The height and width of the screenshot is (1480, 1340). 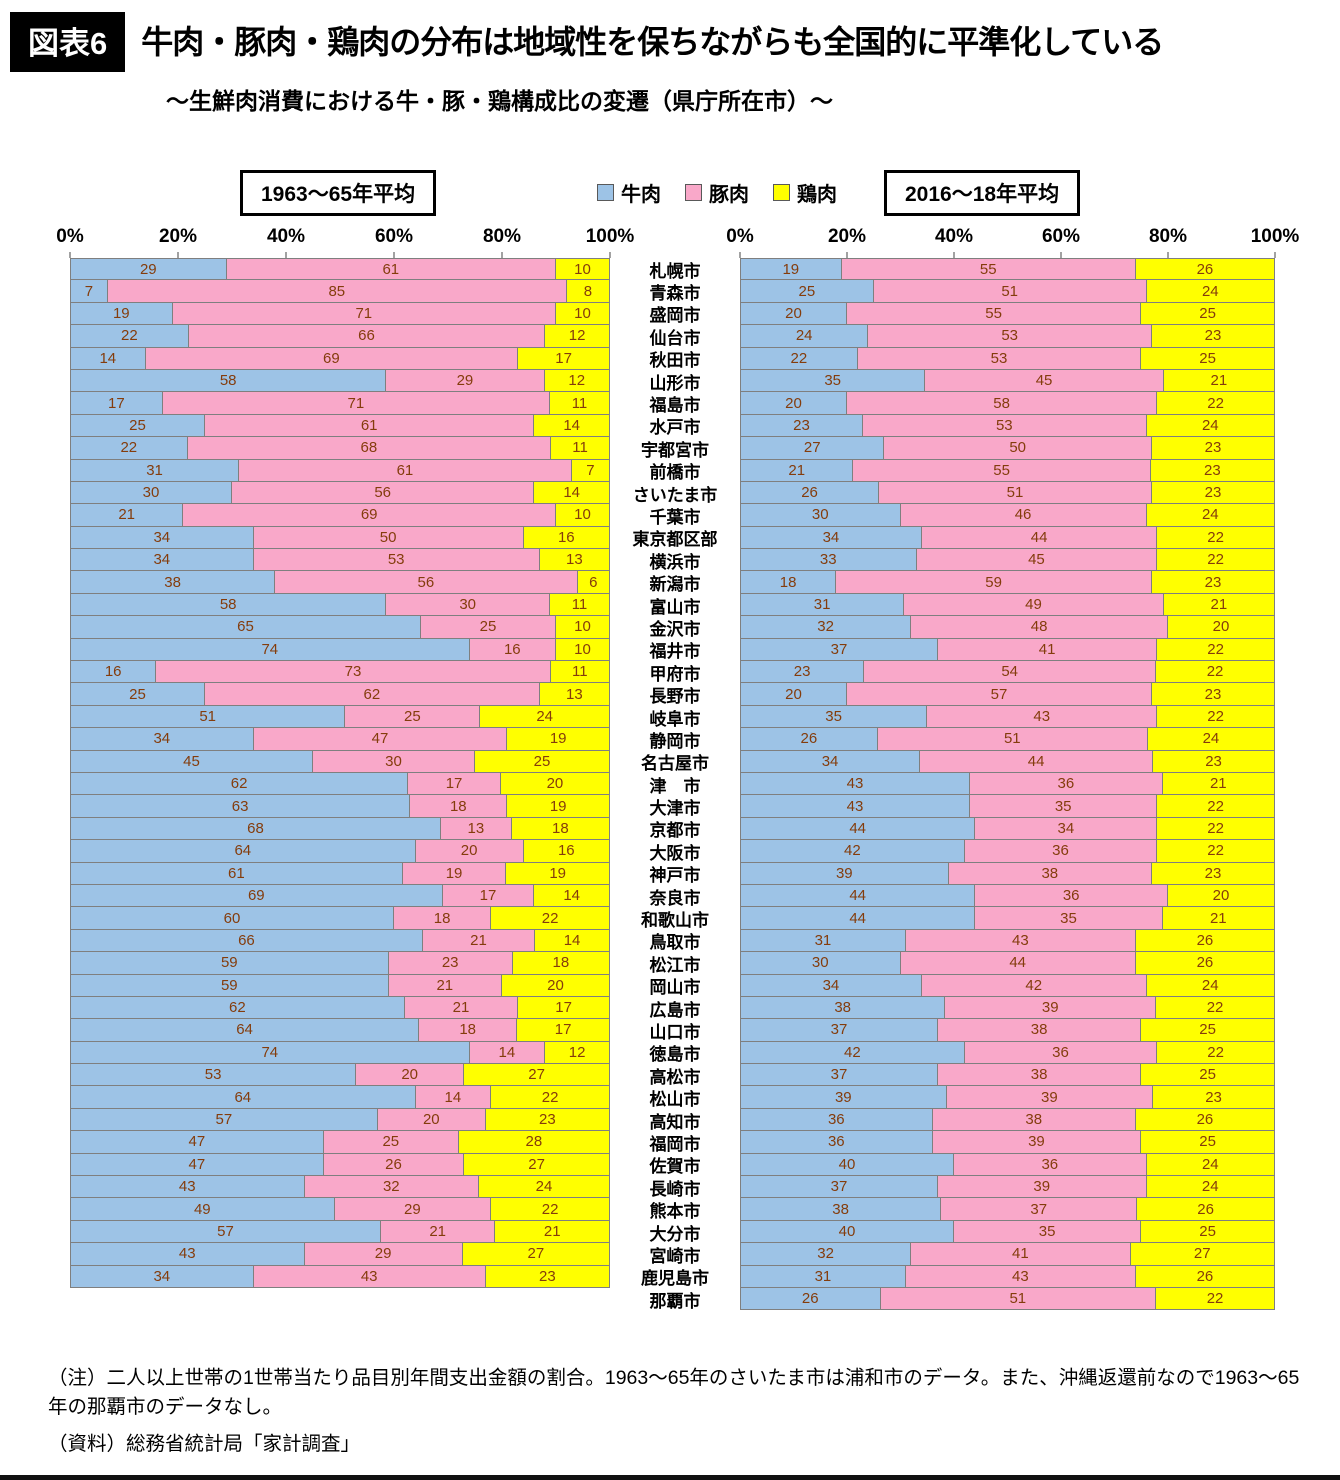 I want to click on bar-segment-chicken: 17, so click(x=563, y=1030).